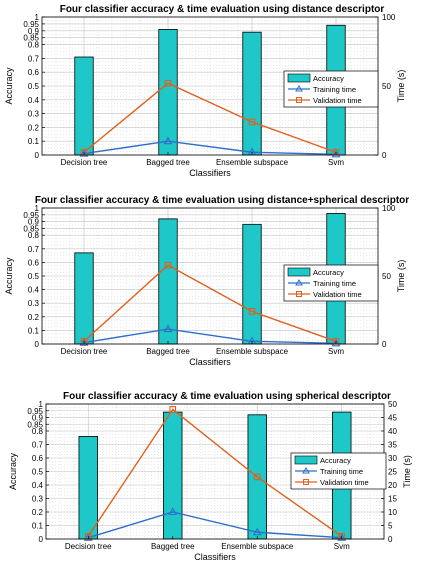 The height and width of the screenshot is (573, 439). Describe the element at coordinates (210, 336) in the screenshot. I see `training-time-line` at that location.